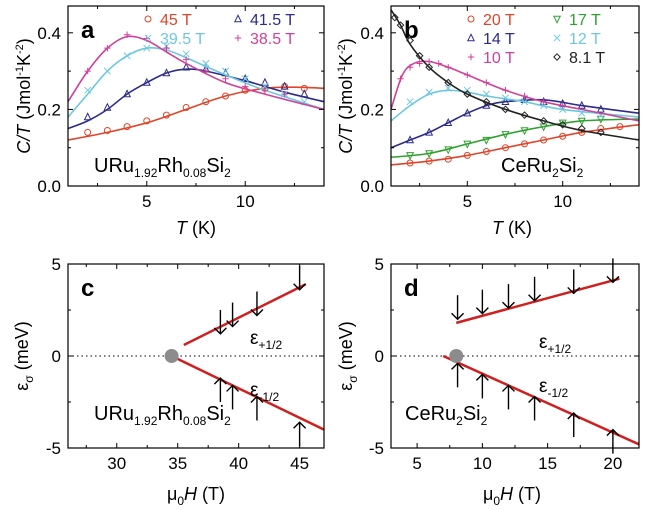 Image resolution: width=646 pixels, height=510 pixels. I want to click on fit-upper-line, so click(537, 301).